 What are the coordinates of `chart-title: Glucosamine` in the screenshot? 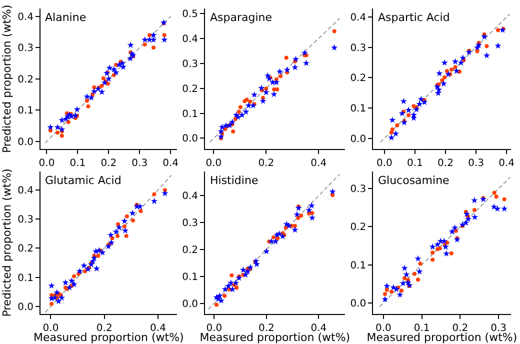 It's located at (414, 180).